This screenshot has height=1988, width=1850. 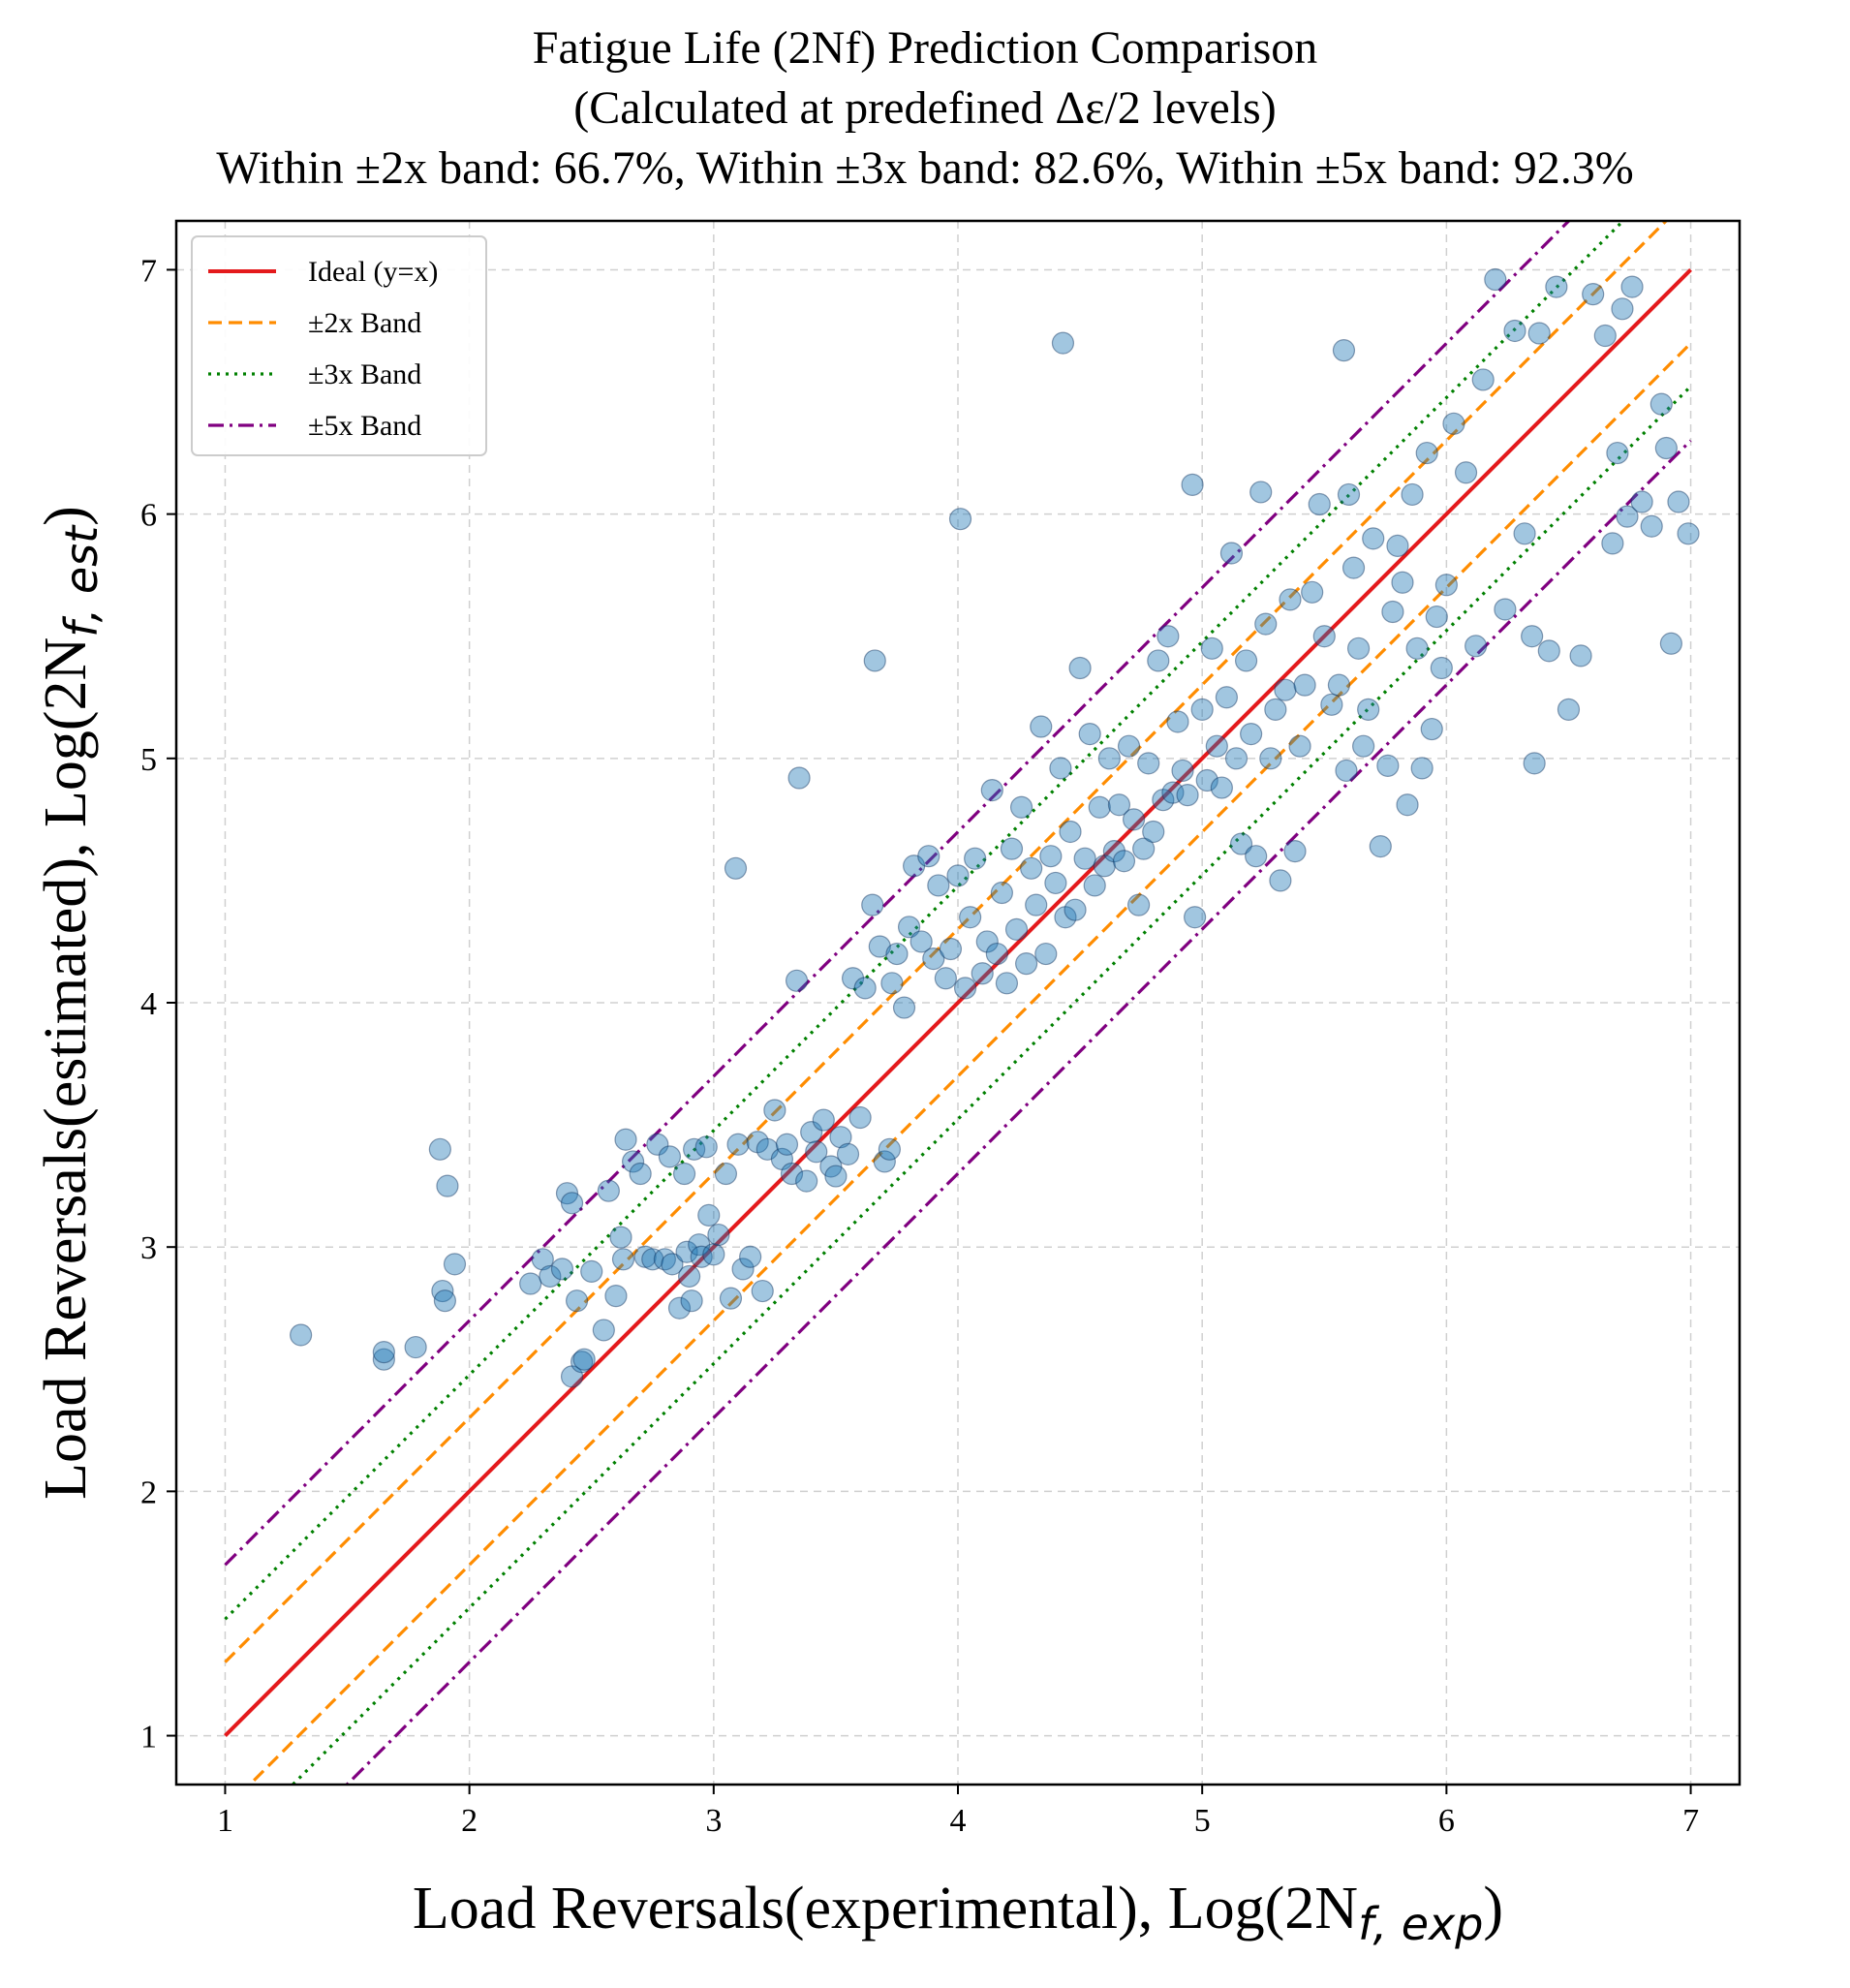 I want to click on y-tick-label: 3, so click(x=148, y=1248).